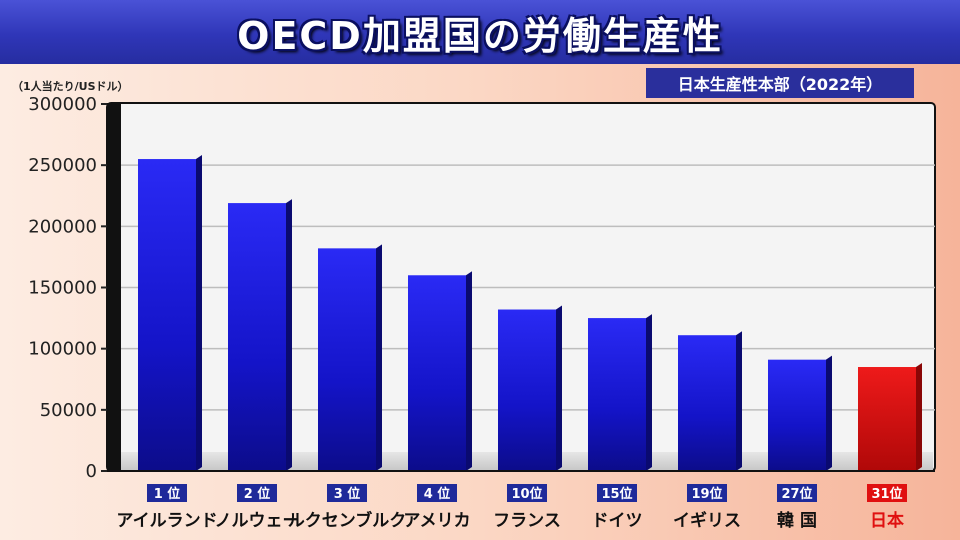  I want to click on y-tick-label: 150000, so click(62, 288).